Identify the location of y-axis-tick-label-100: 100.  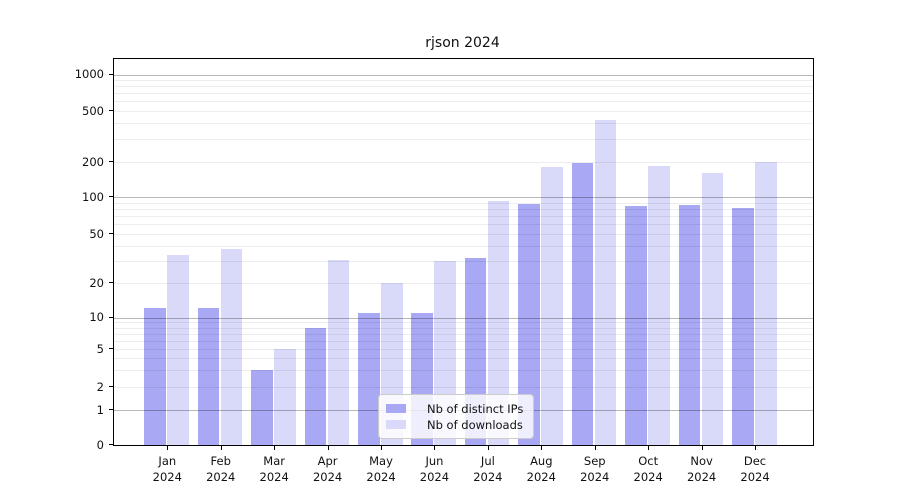
(93, 196).